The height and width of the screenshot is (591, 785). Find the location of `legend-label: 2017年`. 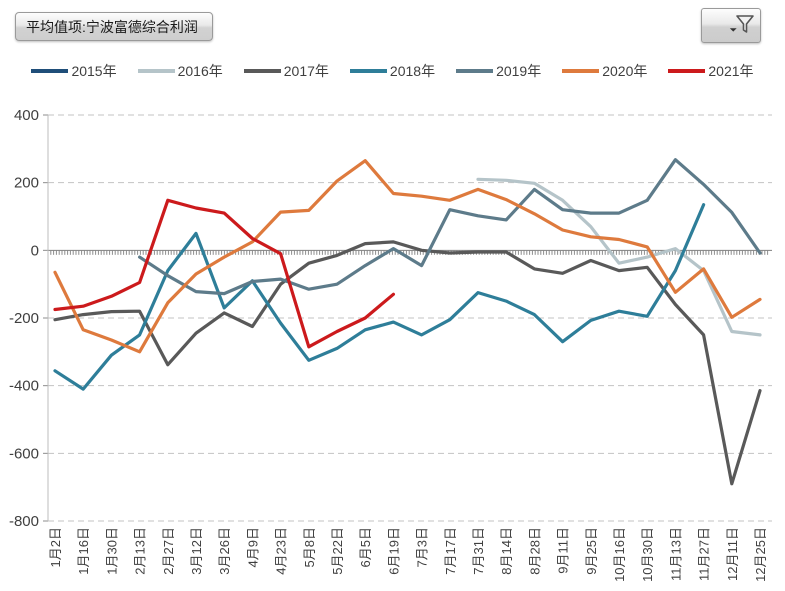

legend-label: 2017年 is located at coordinates (306, 71).